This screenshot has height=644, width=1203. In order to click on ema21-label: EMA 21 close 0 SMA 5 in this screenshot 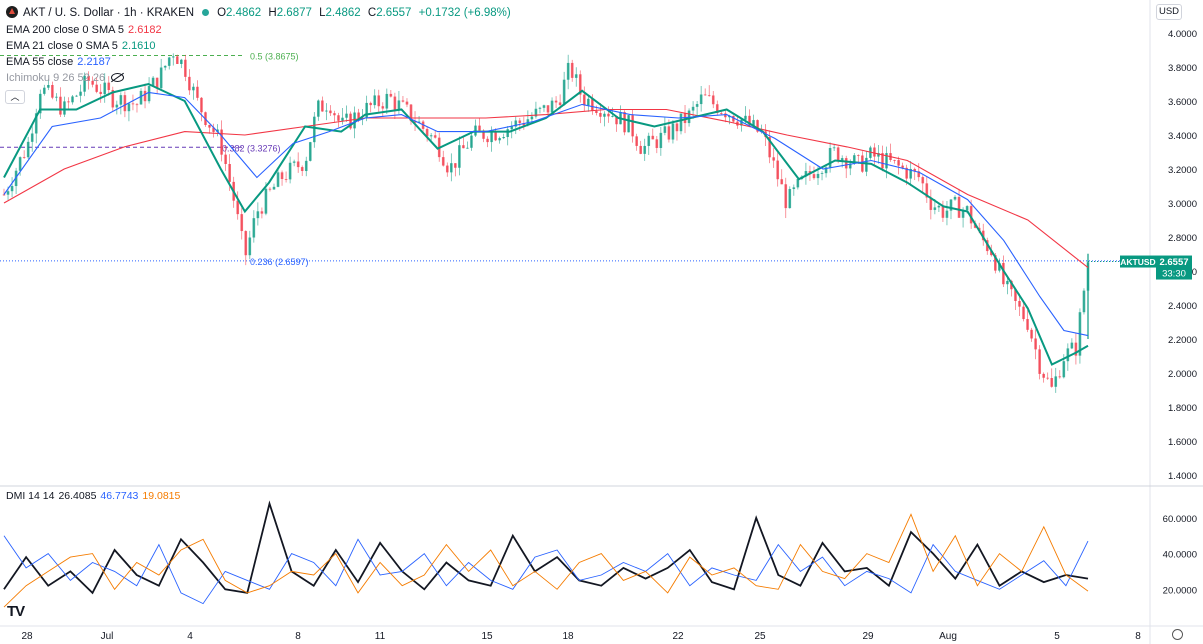, I will do `click(62, 46)`.